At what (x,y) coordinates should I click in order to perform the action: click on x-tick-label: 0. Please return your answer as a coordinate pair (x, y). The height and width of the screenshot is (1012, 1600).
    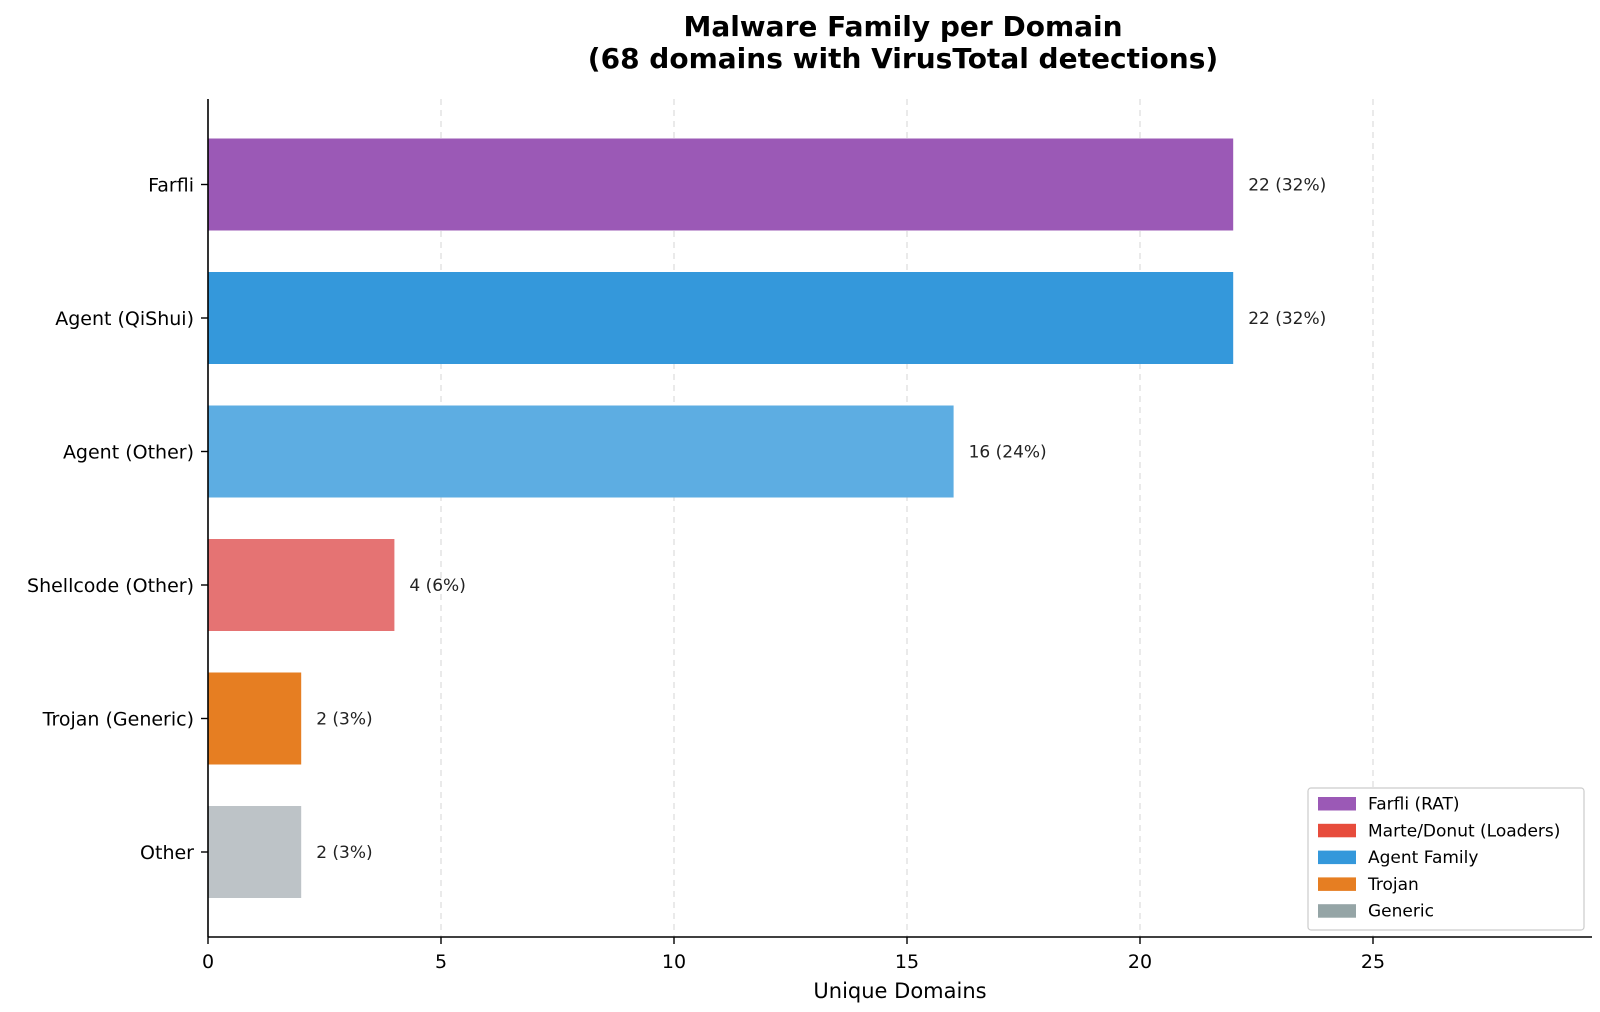
    Looking at the image, I should click on (208, 962).